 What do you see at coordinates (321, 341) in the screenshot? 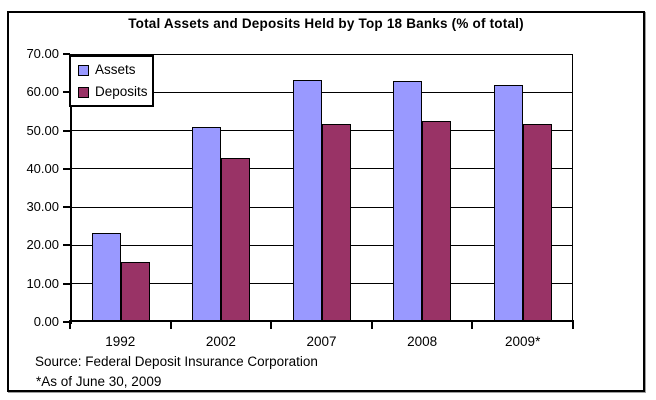
I see `x-tick-label: 2007` at bounding box center [321, 341].